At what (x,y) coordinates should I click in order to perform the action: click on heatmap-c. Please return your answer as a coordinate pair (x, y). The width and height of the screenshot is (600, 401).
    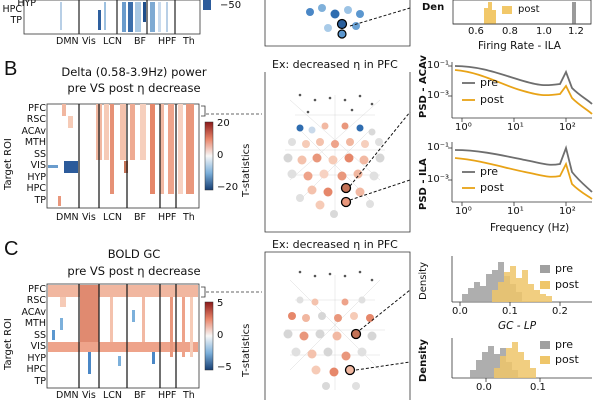
    Looking at the image, I should click on (154, 336).